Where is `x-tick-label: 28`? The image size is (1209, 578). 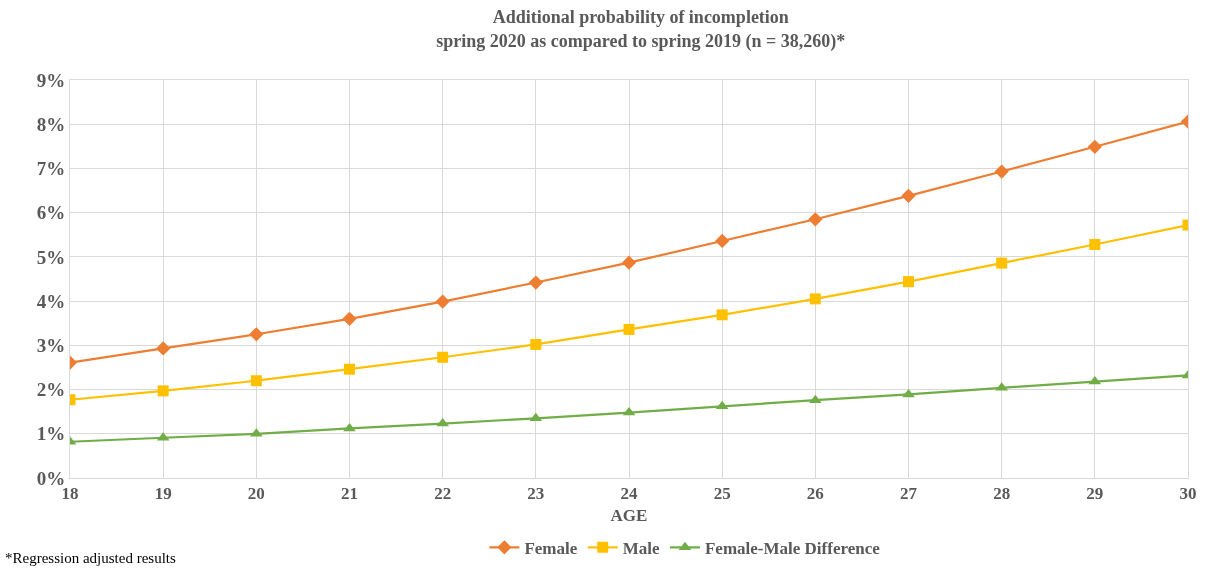
x-tick-label: 28 is located at coordinates (1002, 494).